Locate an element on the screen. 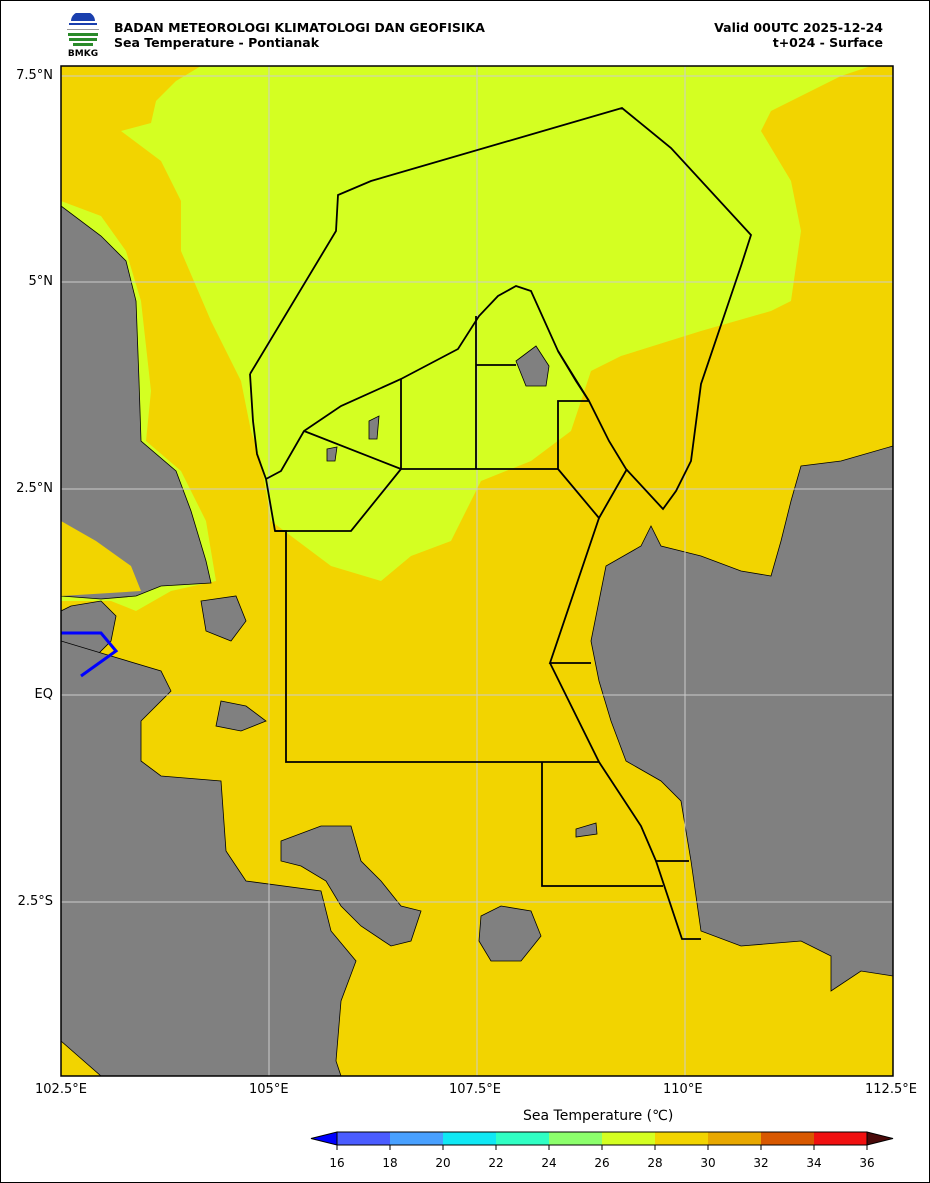 The height and width of the screenshot is (1183, 930). colorbar-under-arrow is located at coordinates (324, 1138).